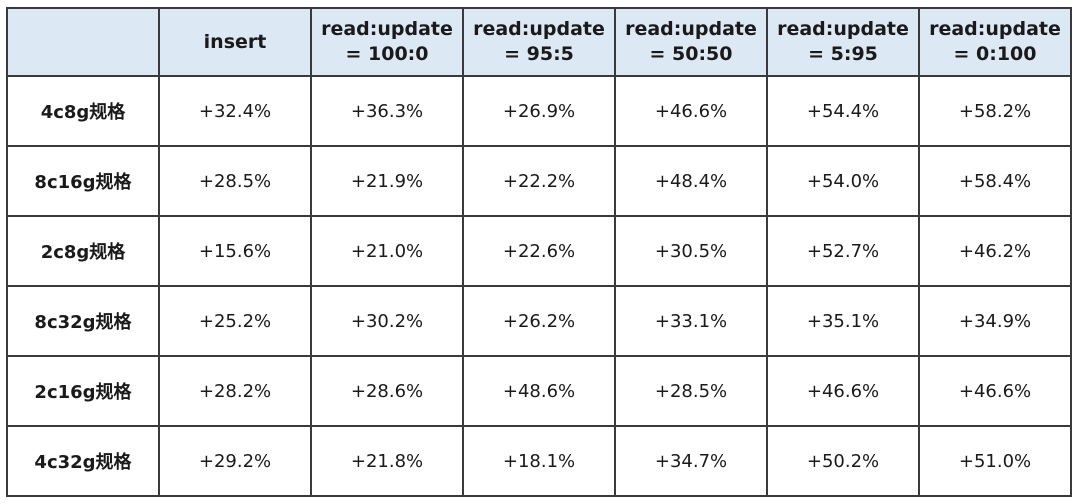  What do you see at coordinates (387, 42) in the screenshot?
I see `header-cell: read:update = 100:0` at bounding box center [387, 42].